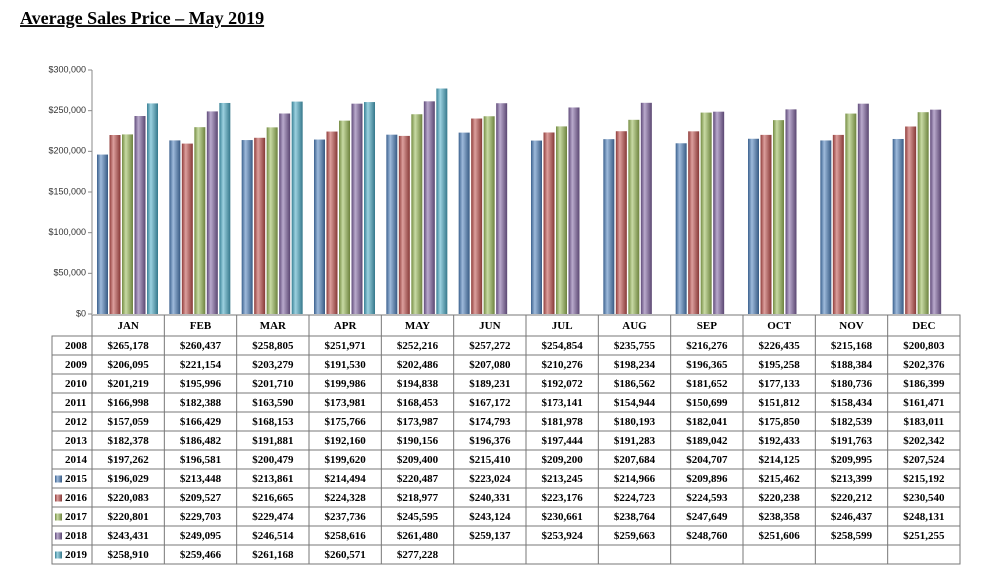  I want to click on table-cell: $214,494, so click(346, 479).